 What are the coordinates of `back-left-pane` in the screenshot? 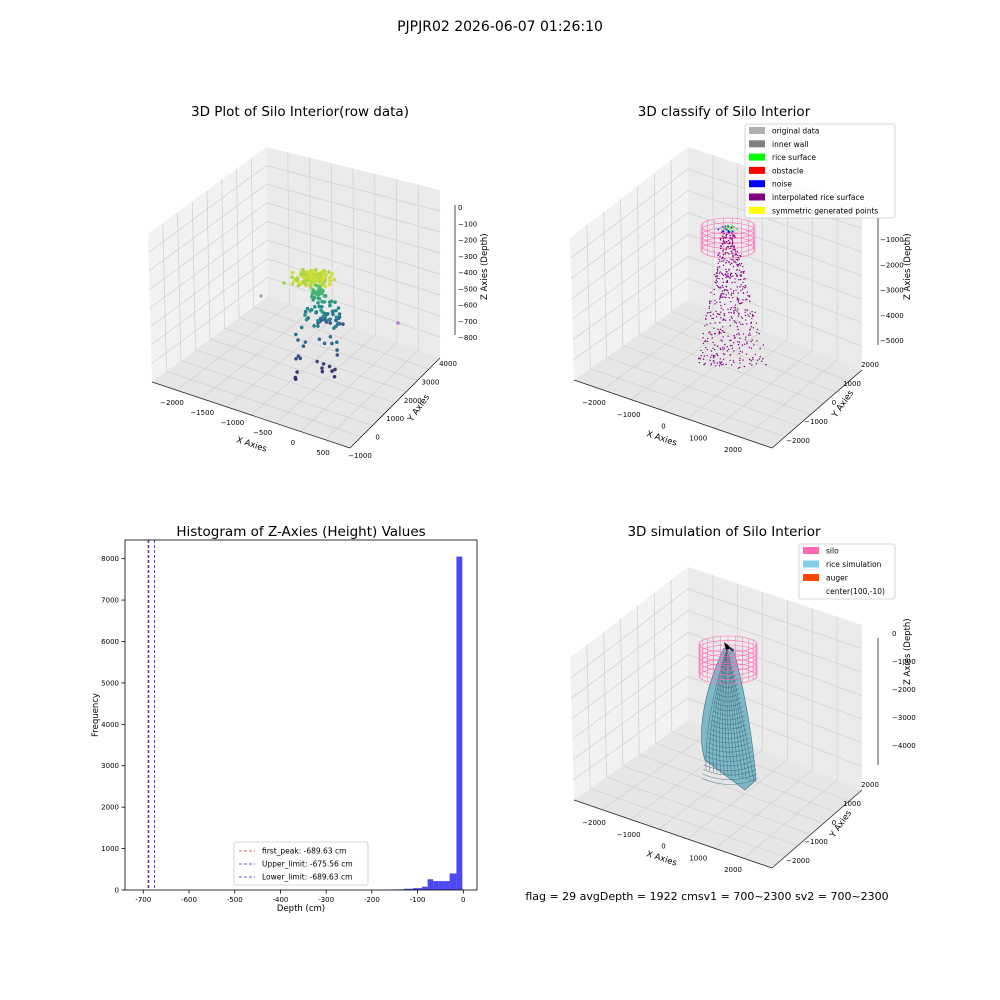 It's located at (629, 683).